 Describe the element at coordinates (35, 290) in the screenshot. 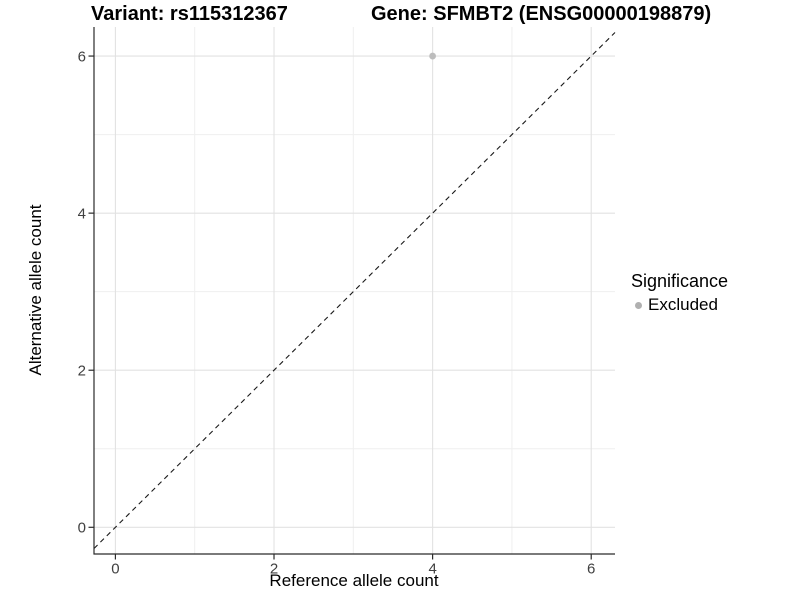

I see `y-axis-label: Alternative allele count` at that location.